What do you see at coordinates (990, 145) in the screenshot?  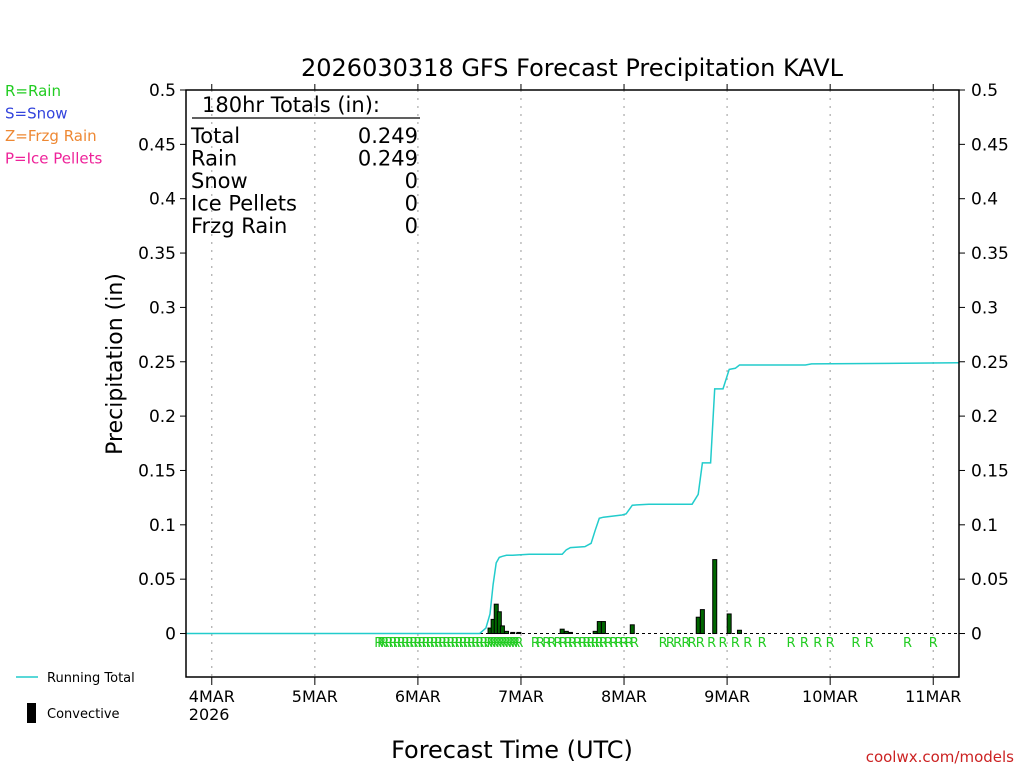 I see `y-tick-label-right: 0.45` at bounding box center [990, 145].